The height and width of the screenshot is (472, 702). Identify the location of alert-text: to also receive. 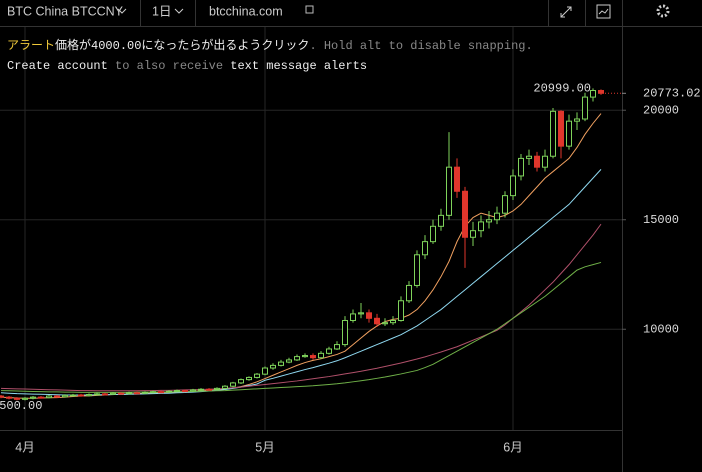
(169, 66).